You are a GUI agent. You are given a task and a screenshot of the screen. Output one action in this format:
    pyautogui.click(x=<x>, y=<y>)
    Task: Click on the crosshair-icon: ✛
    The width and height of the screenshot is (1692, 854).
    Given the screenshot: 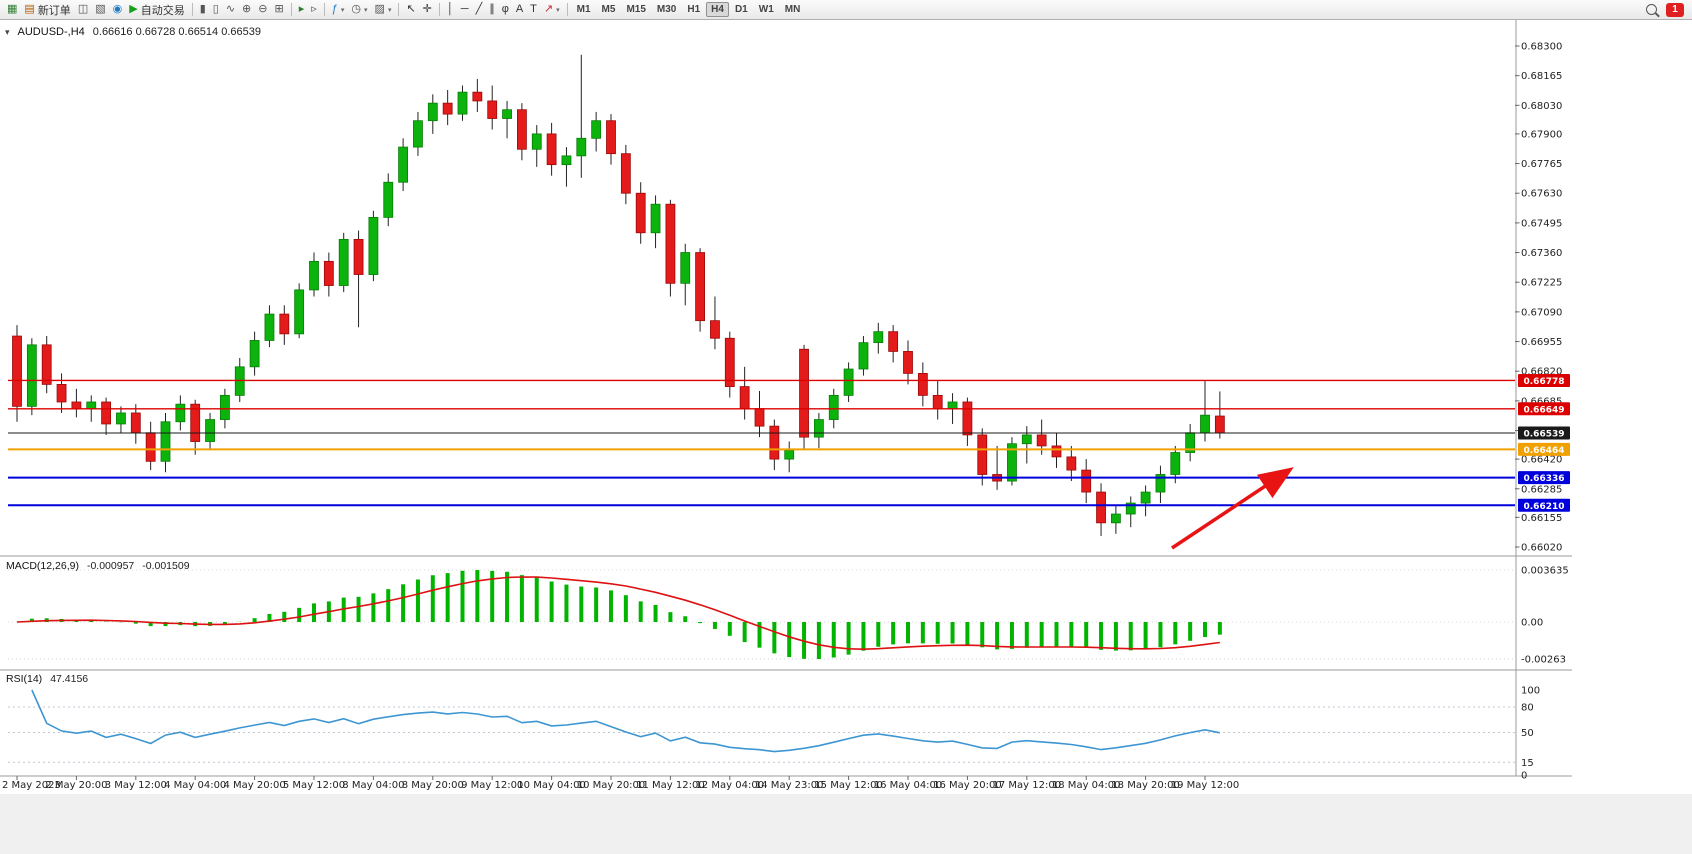 What is the action you would take?
    pyautogui.click(x=427, y=9)
    